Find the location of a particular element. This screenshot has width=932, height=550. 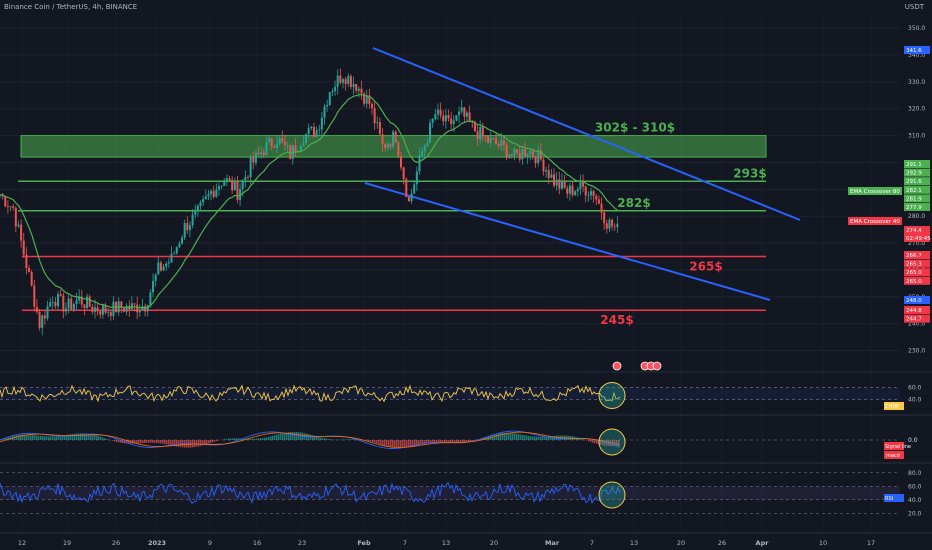

level-label-0: 293$ is located at coordinates (749, 173).